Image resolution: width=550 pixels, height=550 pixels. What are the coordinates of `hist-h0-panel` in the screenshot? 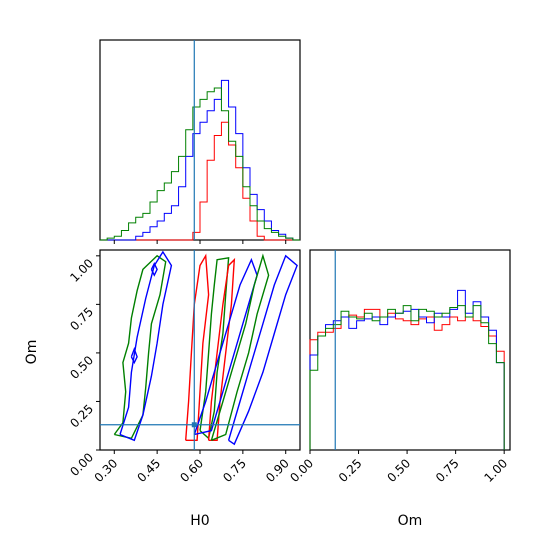 It's located at (200, 141).